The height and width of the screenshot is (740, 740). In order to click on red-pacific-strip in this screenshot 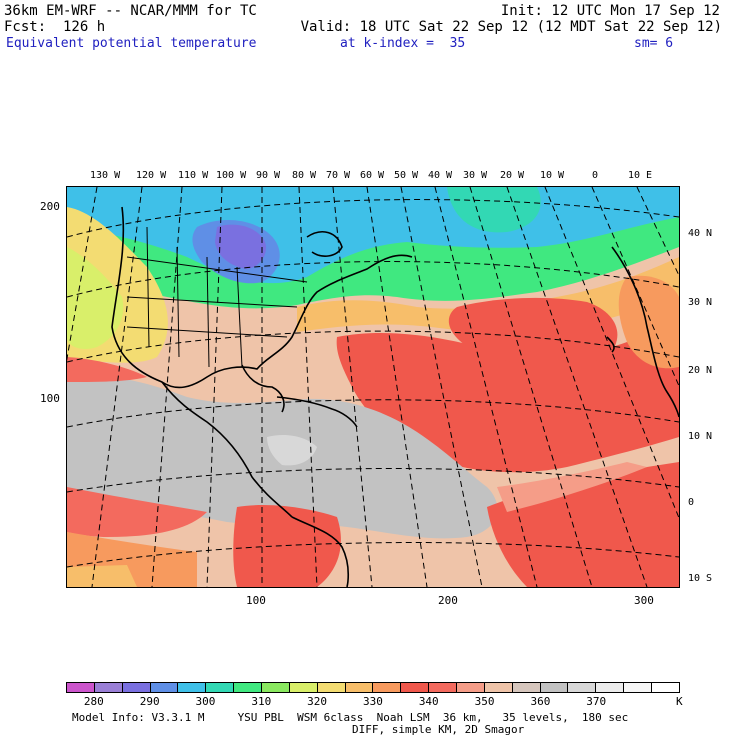, I will do `click(107, 369)`.